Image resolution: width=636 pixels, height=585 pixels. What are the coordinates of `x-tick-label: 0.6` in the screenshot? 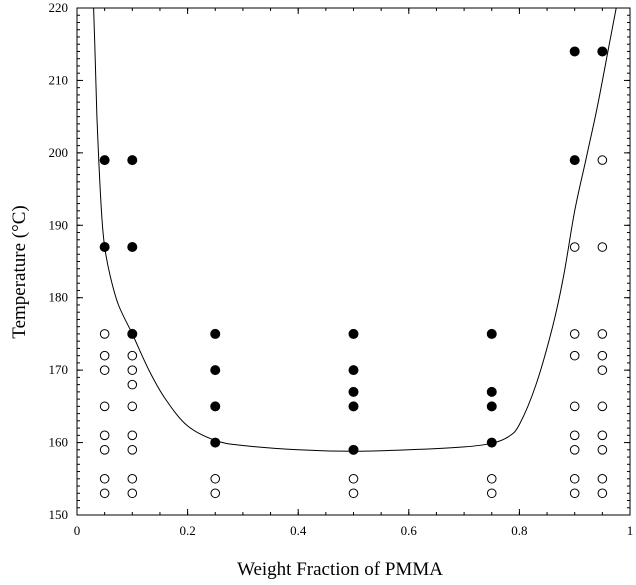 It's located at (409, 530).